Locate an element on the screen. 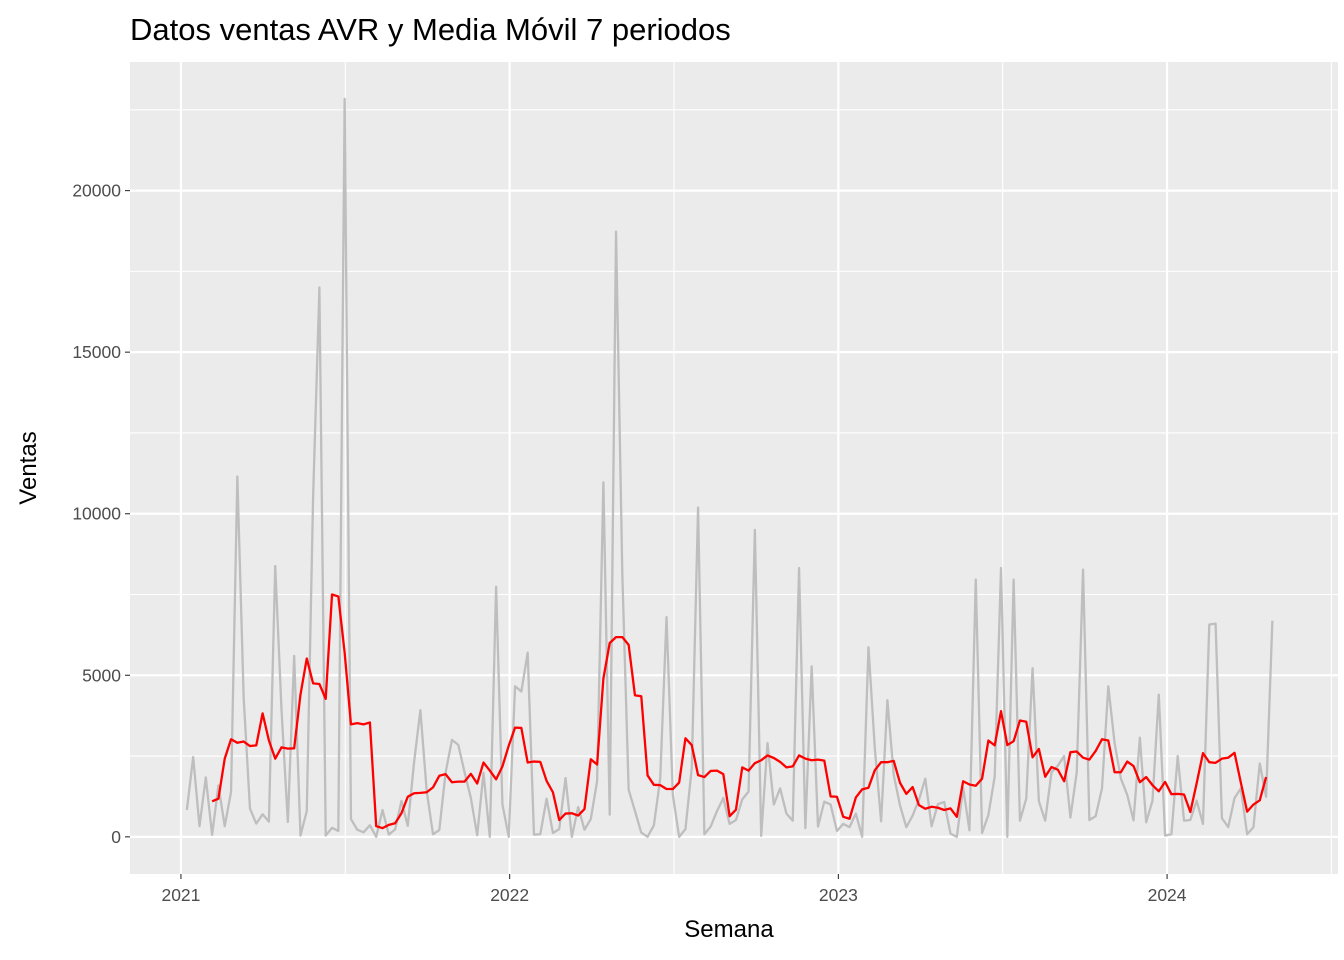  x-tick-label: 2022 is located at coordinates (509, 895).